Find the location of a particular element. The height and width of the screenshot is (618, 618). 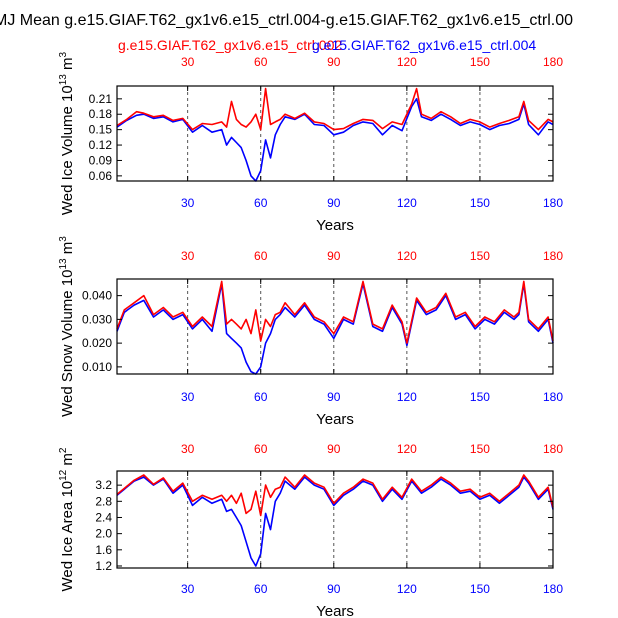

y-axis-title: Wed Ice Area 1012 m2 is located at coordinates (67, 519).